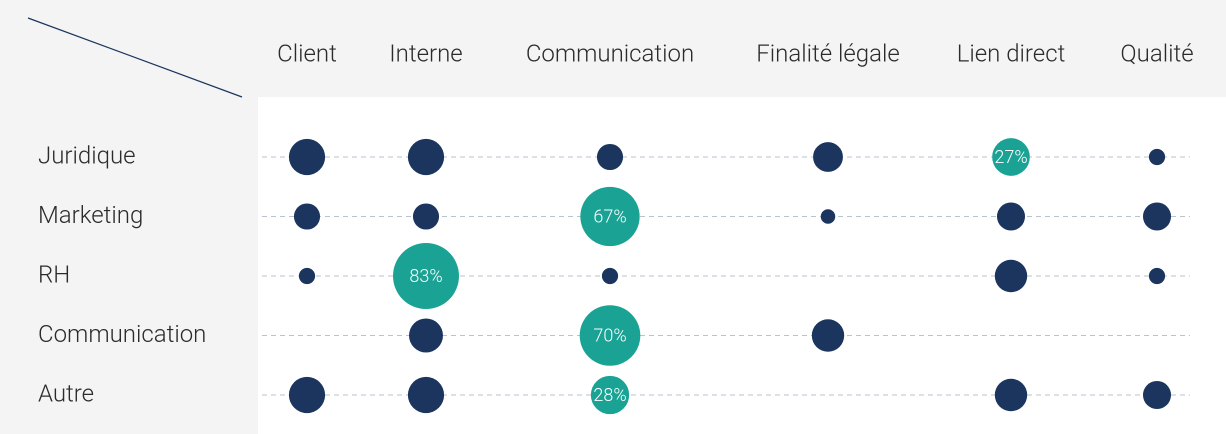 The width and height of the screenshot is (1226, 434). What do you see at coordinates (828, 53) in the screenshot?
I see `column-header: Finalité légale` at bounding box center [828, 53].